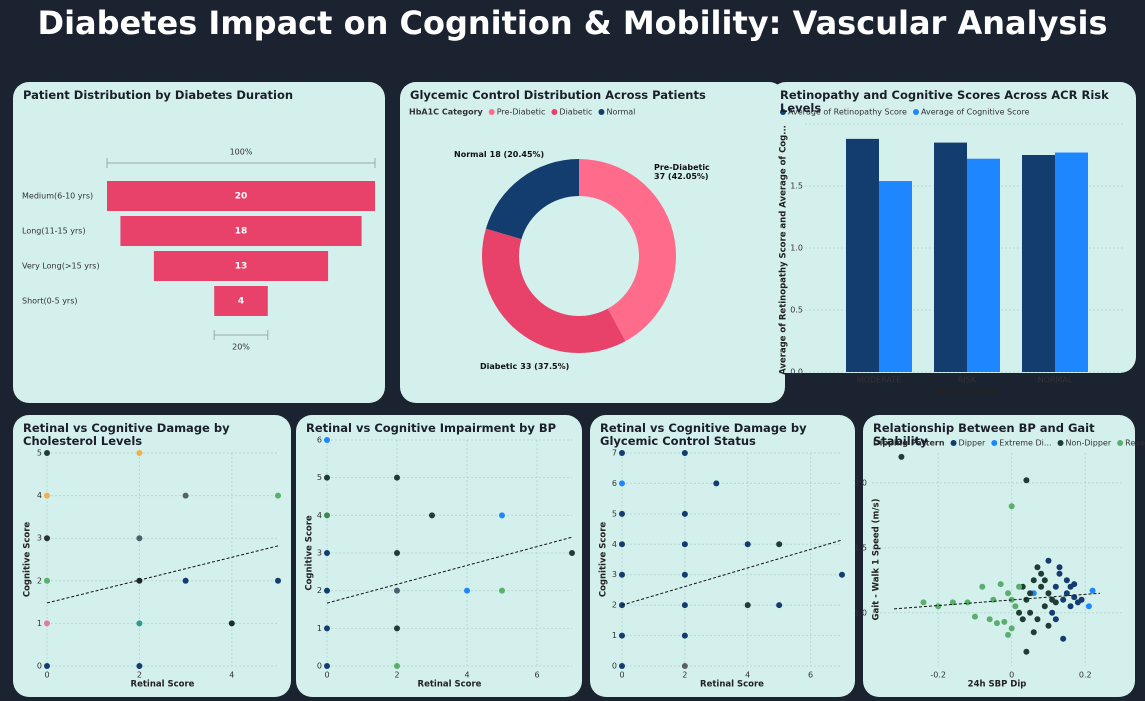 The width and height of the screenshot is (1145, 701). What do you see at coordinates (614, 453) in the screenshot?
I see `y-tick-label: 7` at bounding box center [614, 453].